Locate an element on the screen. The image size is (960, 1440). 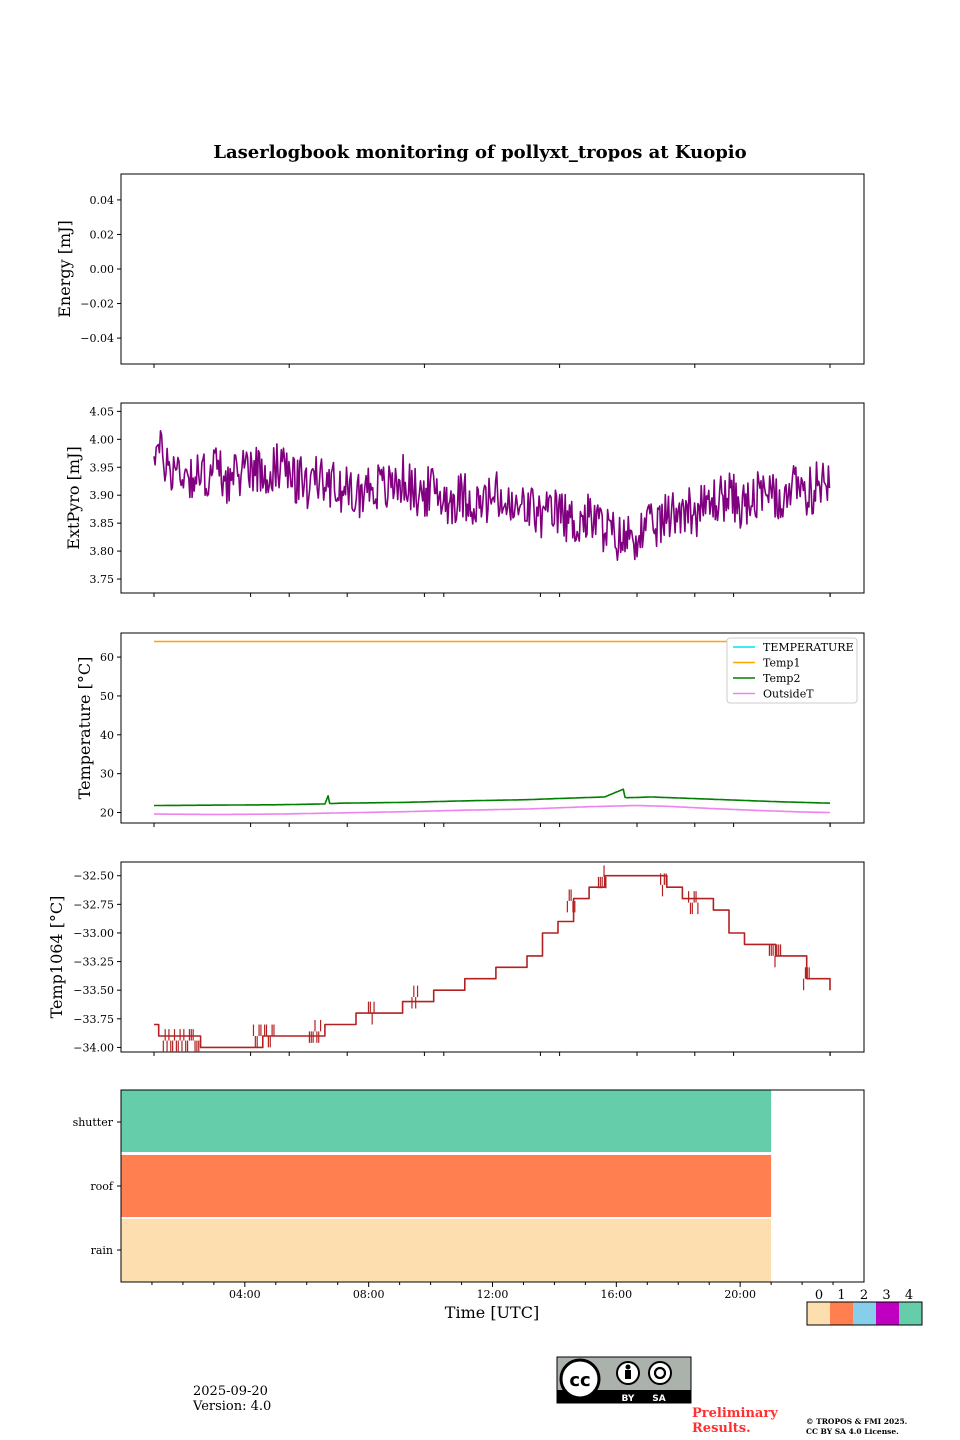
by-body is located at coordinates (628, 1374).